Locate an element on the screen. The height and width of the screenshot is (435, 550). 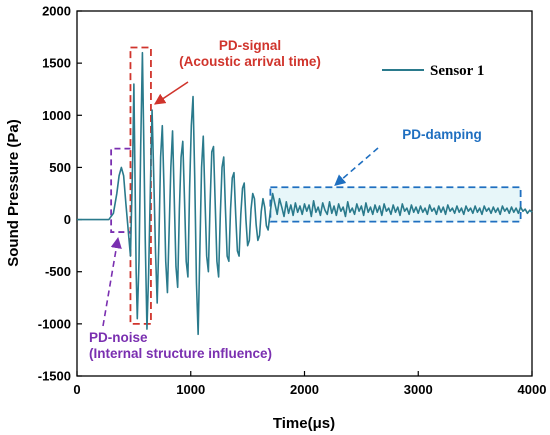
legend: Sensor 1 is located at coordinates (433, 71).